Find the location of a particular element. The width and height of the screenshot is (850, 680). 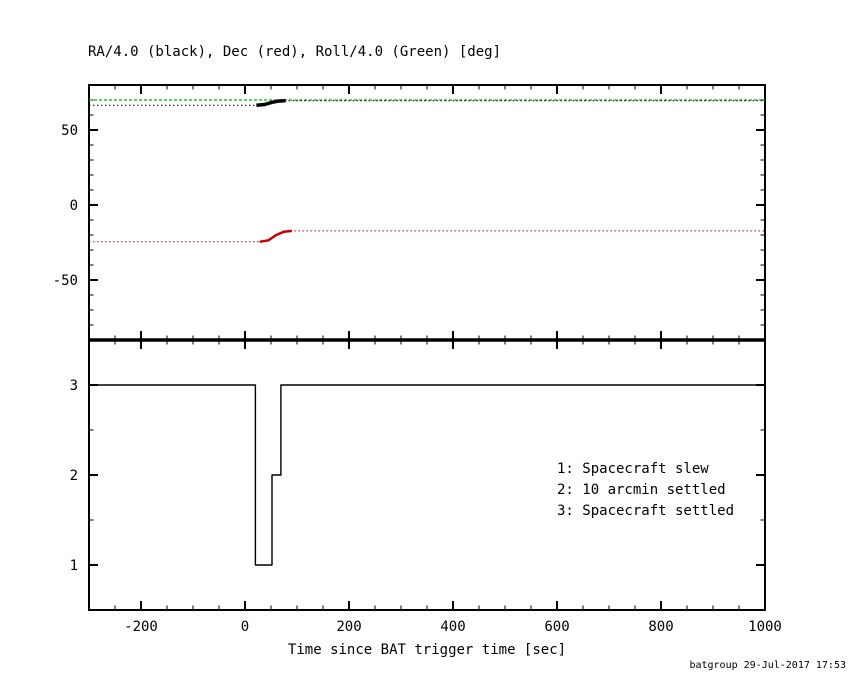

x-tick-label: 0 is located at coordinates (245, 627).